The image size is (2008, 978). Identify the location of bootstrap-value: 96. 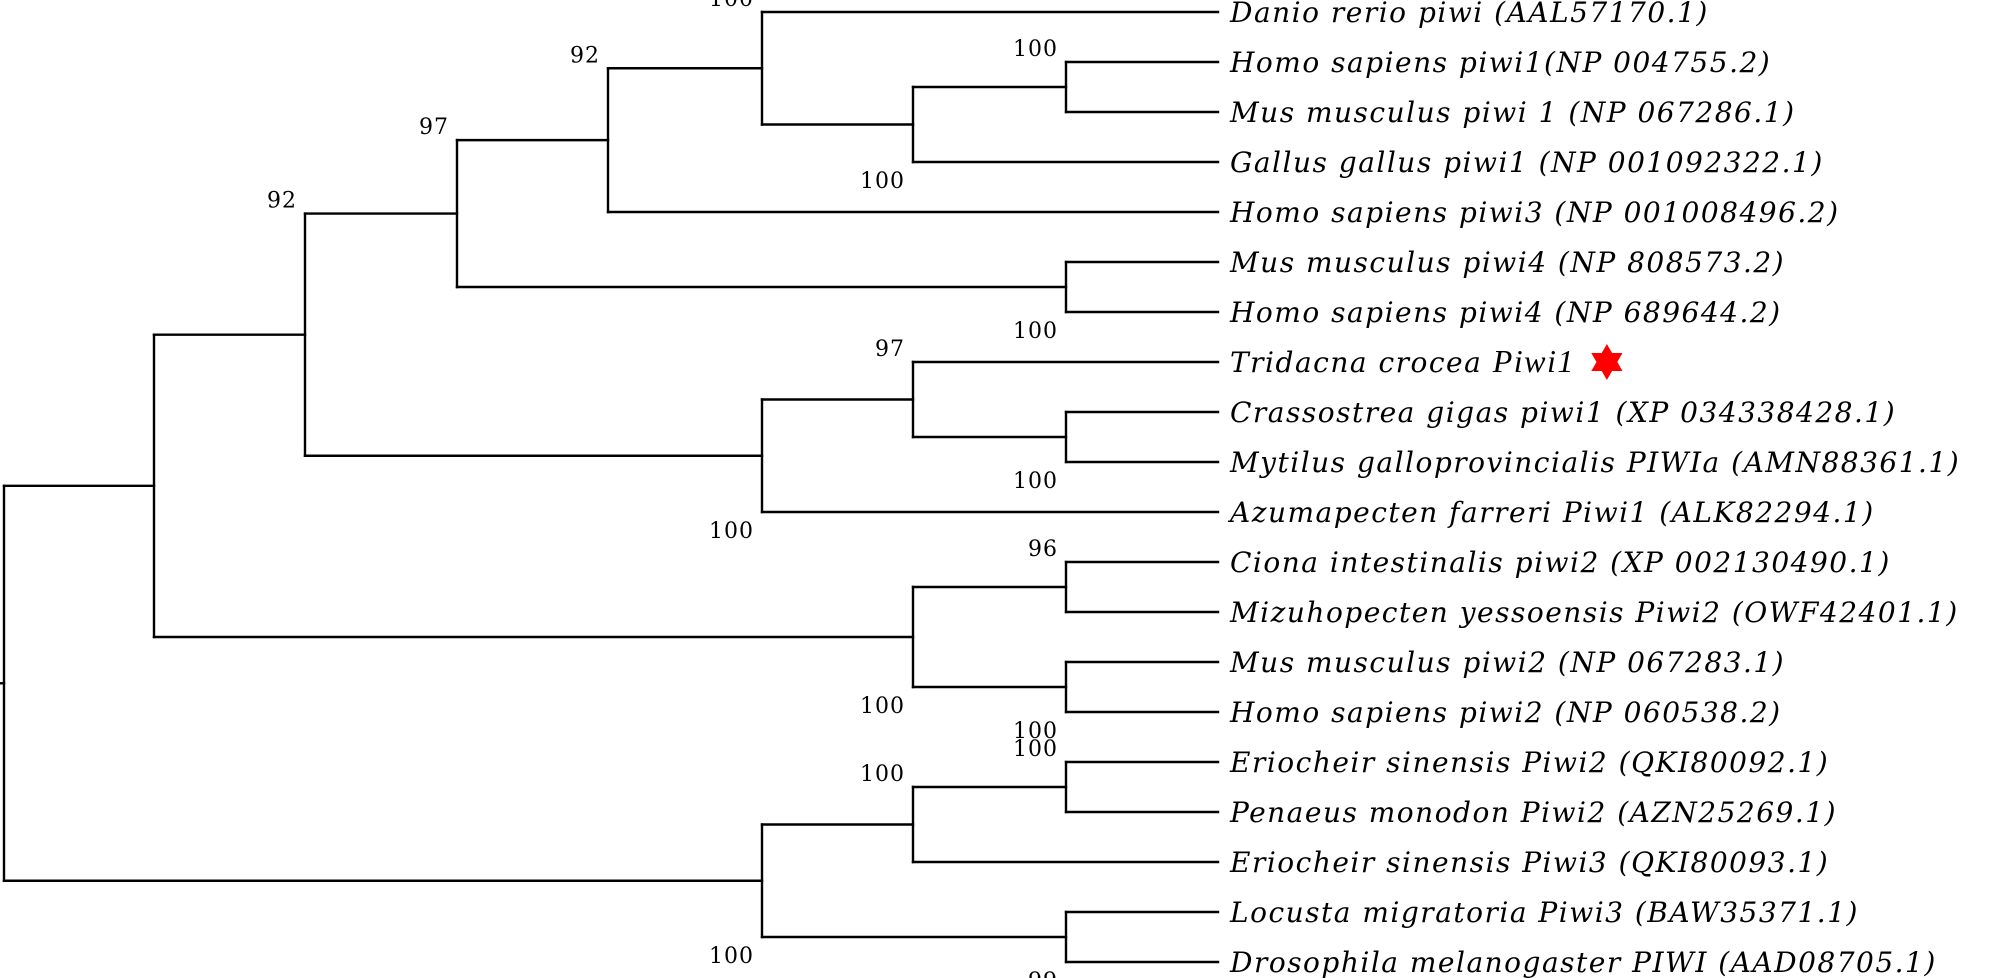
(1043, 549).